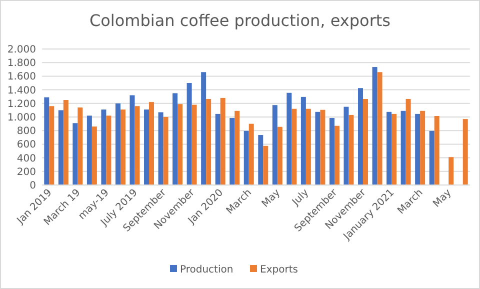  I want to click on legend-label: Exports, so click(279, 270).